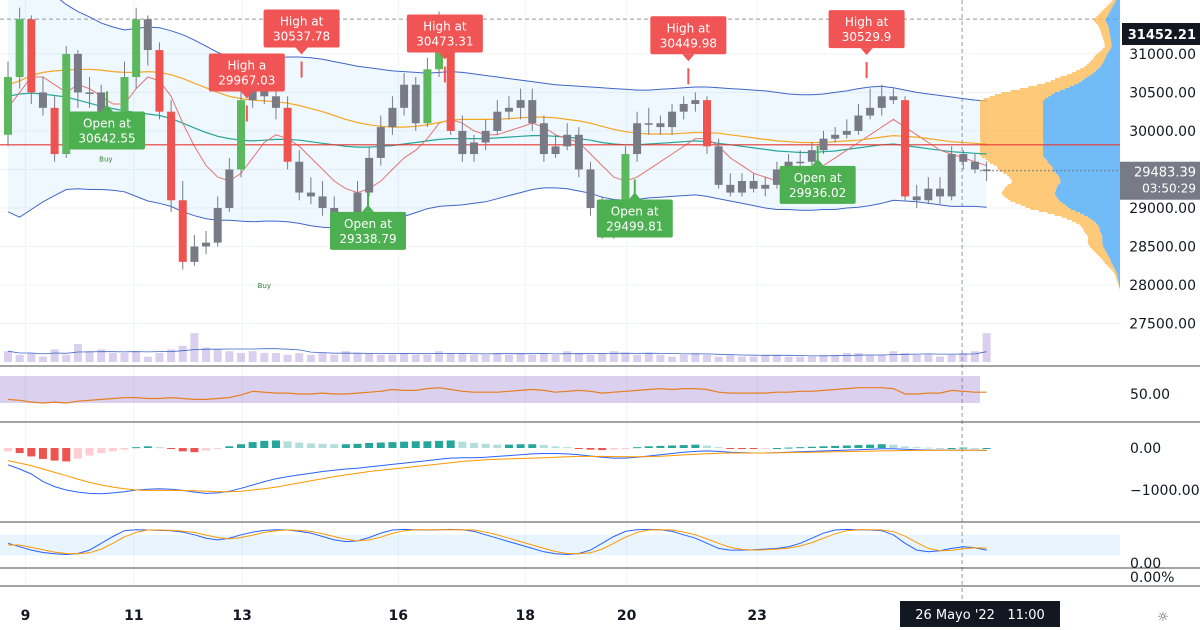 Image resolution: width=1200 pixels, height=630 pixels. I want to click on price-tick-label: 29000.00, so click(1162, 209).